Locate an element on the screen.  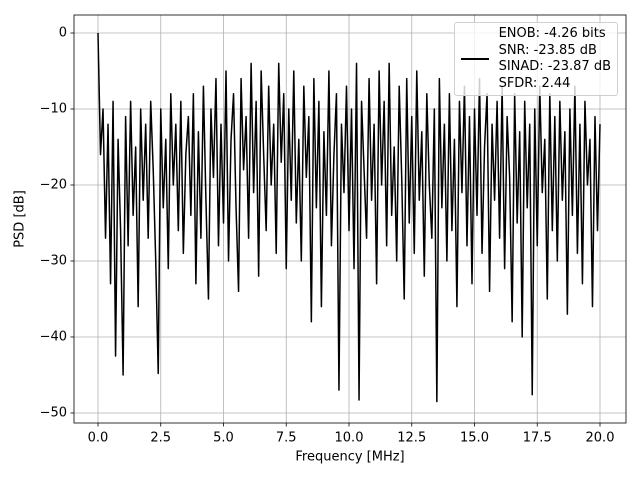
x-tick-label: 7.5 is located at coordinates (286, 438).